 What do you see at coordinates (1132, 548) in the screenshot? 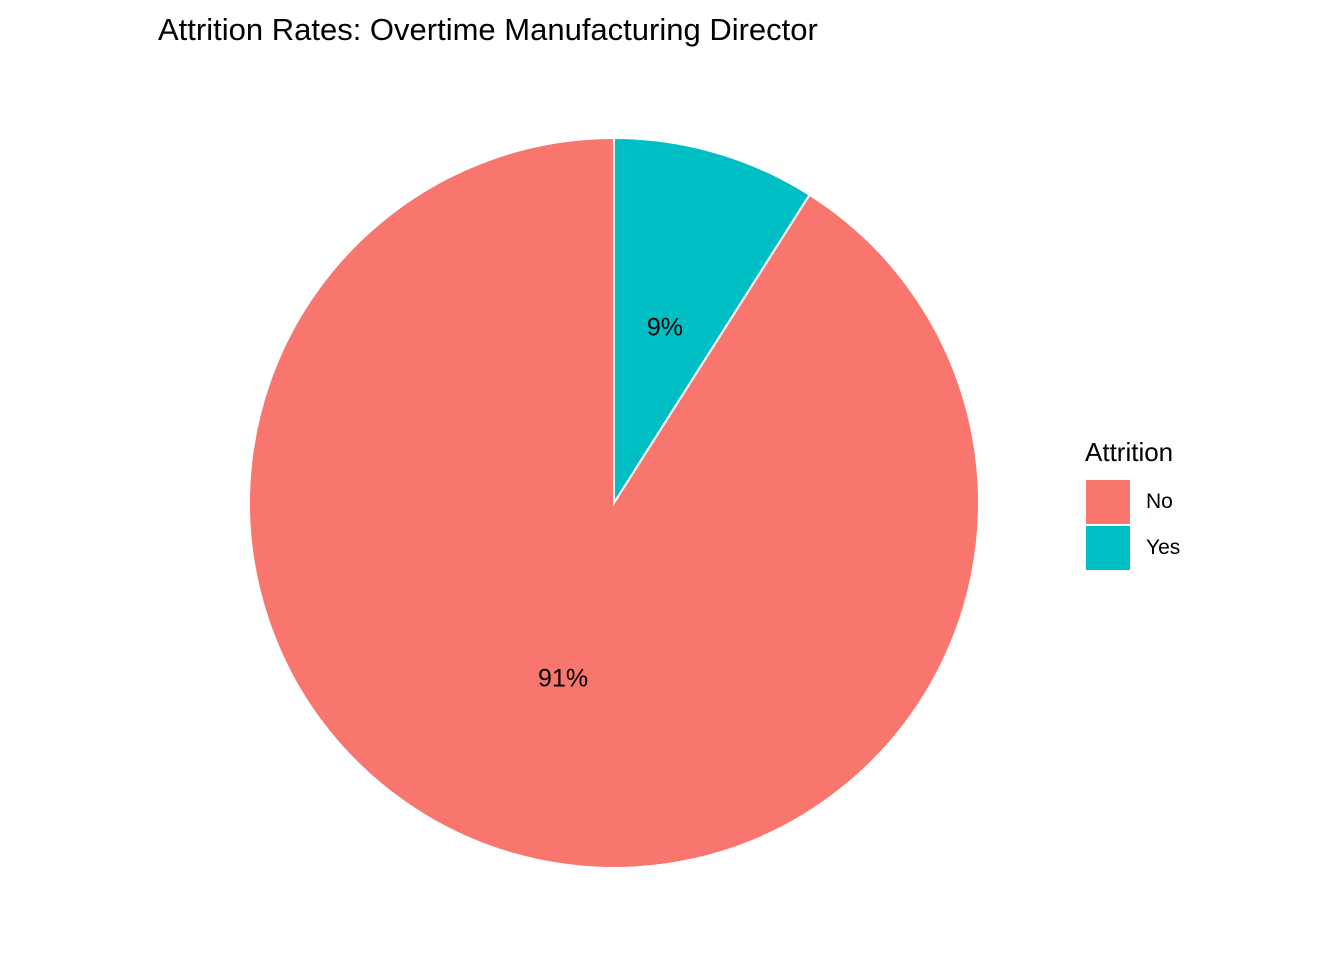
I see `legend-item-yes: Yes` at bounding box center [1132, 548].